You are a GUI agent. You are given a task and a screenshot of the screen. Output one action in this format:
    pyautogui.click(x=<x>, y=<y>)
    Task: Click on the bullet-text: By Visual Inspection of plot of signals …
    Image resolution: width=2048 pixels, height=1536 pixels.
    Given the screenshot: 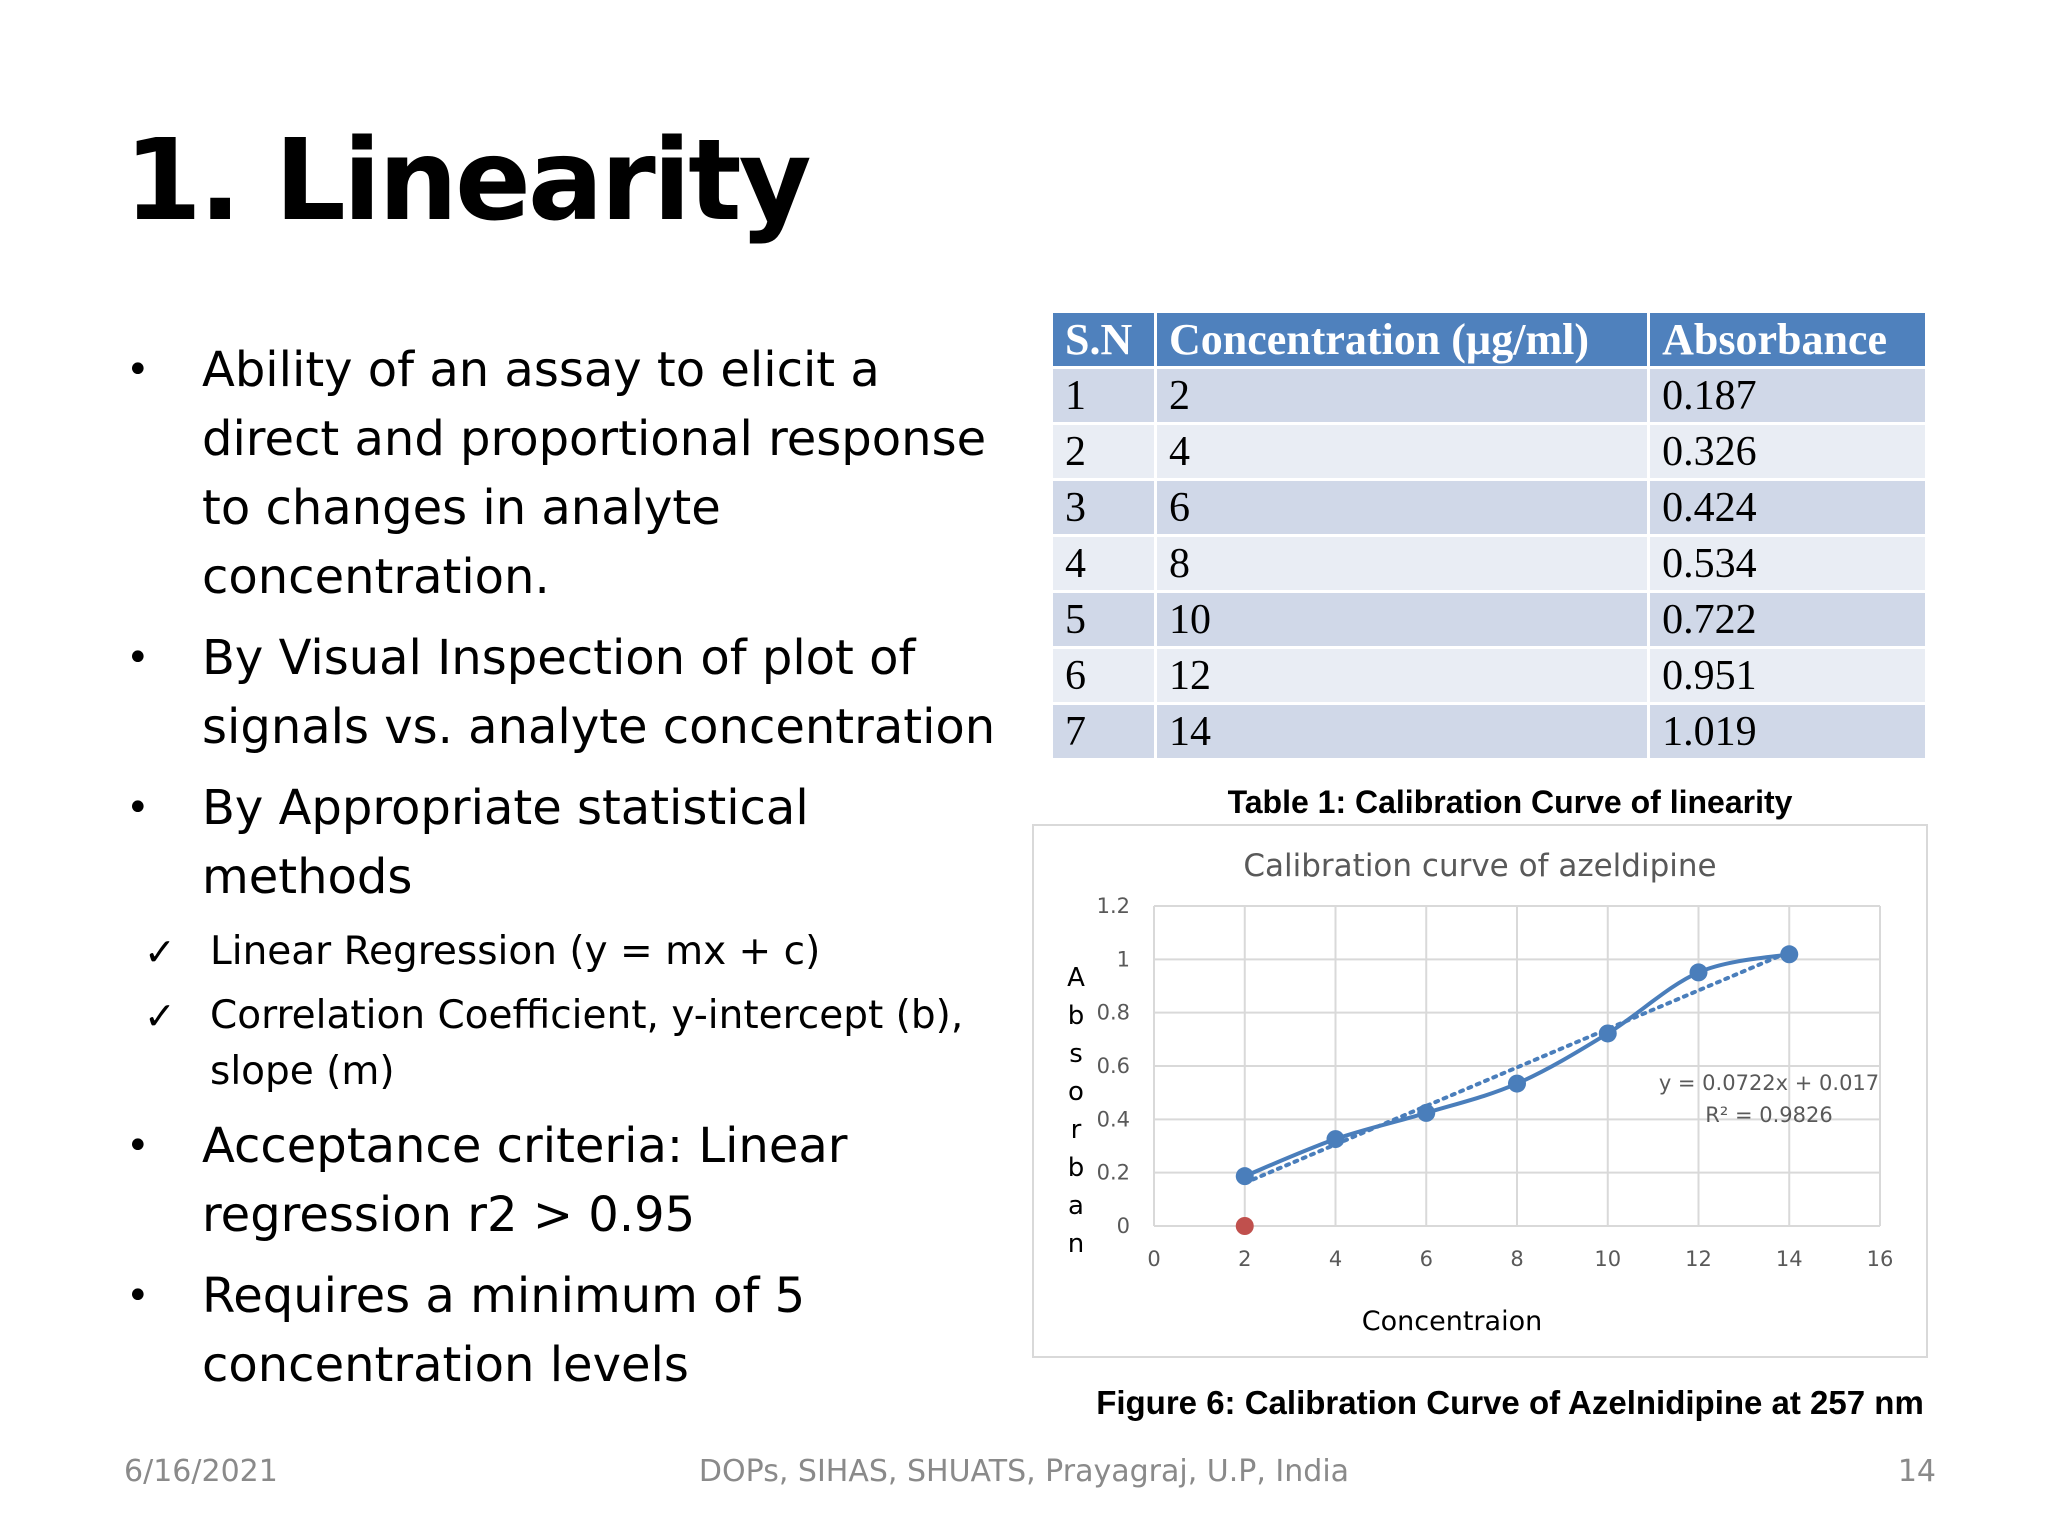 What is the action you would take?
    pyautogui.click(x=599, y=692)
    